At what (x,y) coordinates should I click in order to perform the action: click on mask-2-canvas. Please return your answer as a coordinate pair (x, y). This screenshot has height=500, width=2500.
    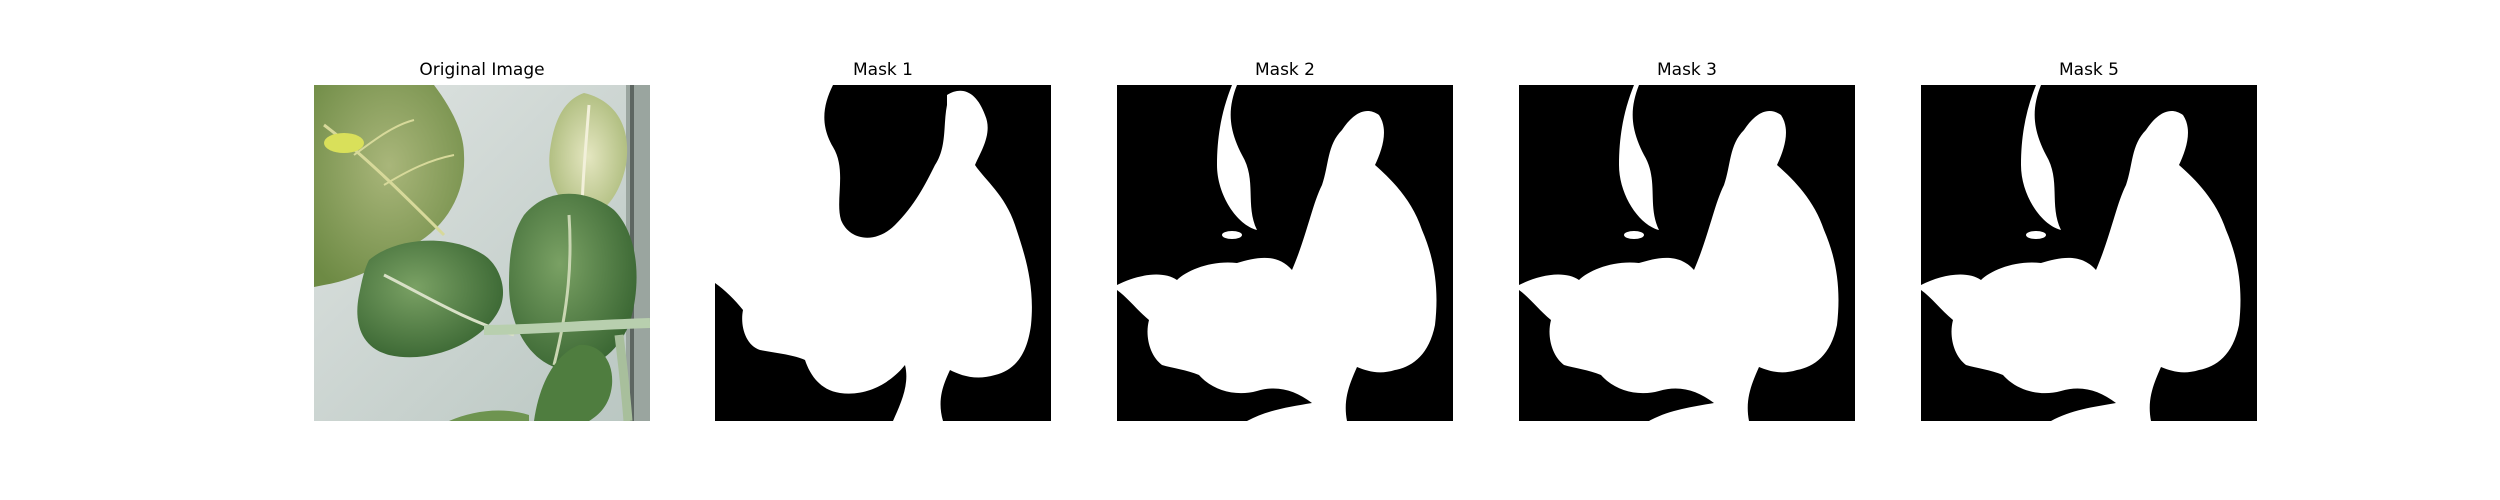
    Looking at the image, I should click on (1285, 253).